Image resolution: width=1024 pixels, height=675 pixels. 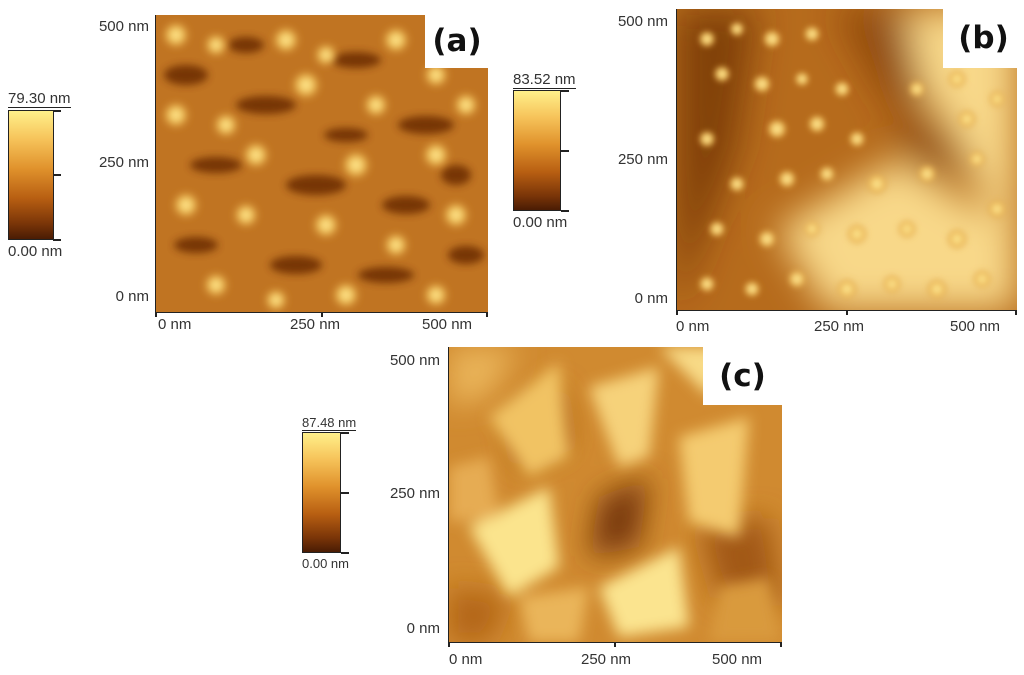 I want to click on x-axis-a-left-label: 0 nm, so click(x=175, y=324).